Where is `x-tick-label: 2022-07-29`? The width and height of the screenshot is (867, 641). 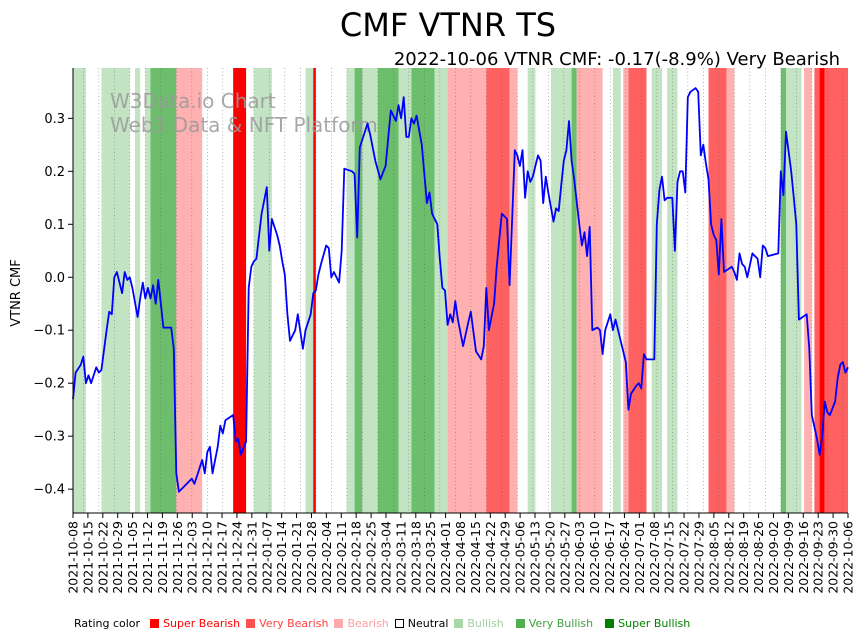
x-tick-label: 2022-07-29 is located at coordinates (699, 557).